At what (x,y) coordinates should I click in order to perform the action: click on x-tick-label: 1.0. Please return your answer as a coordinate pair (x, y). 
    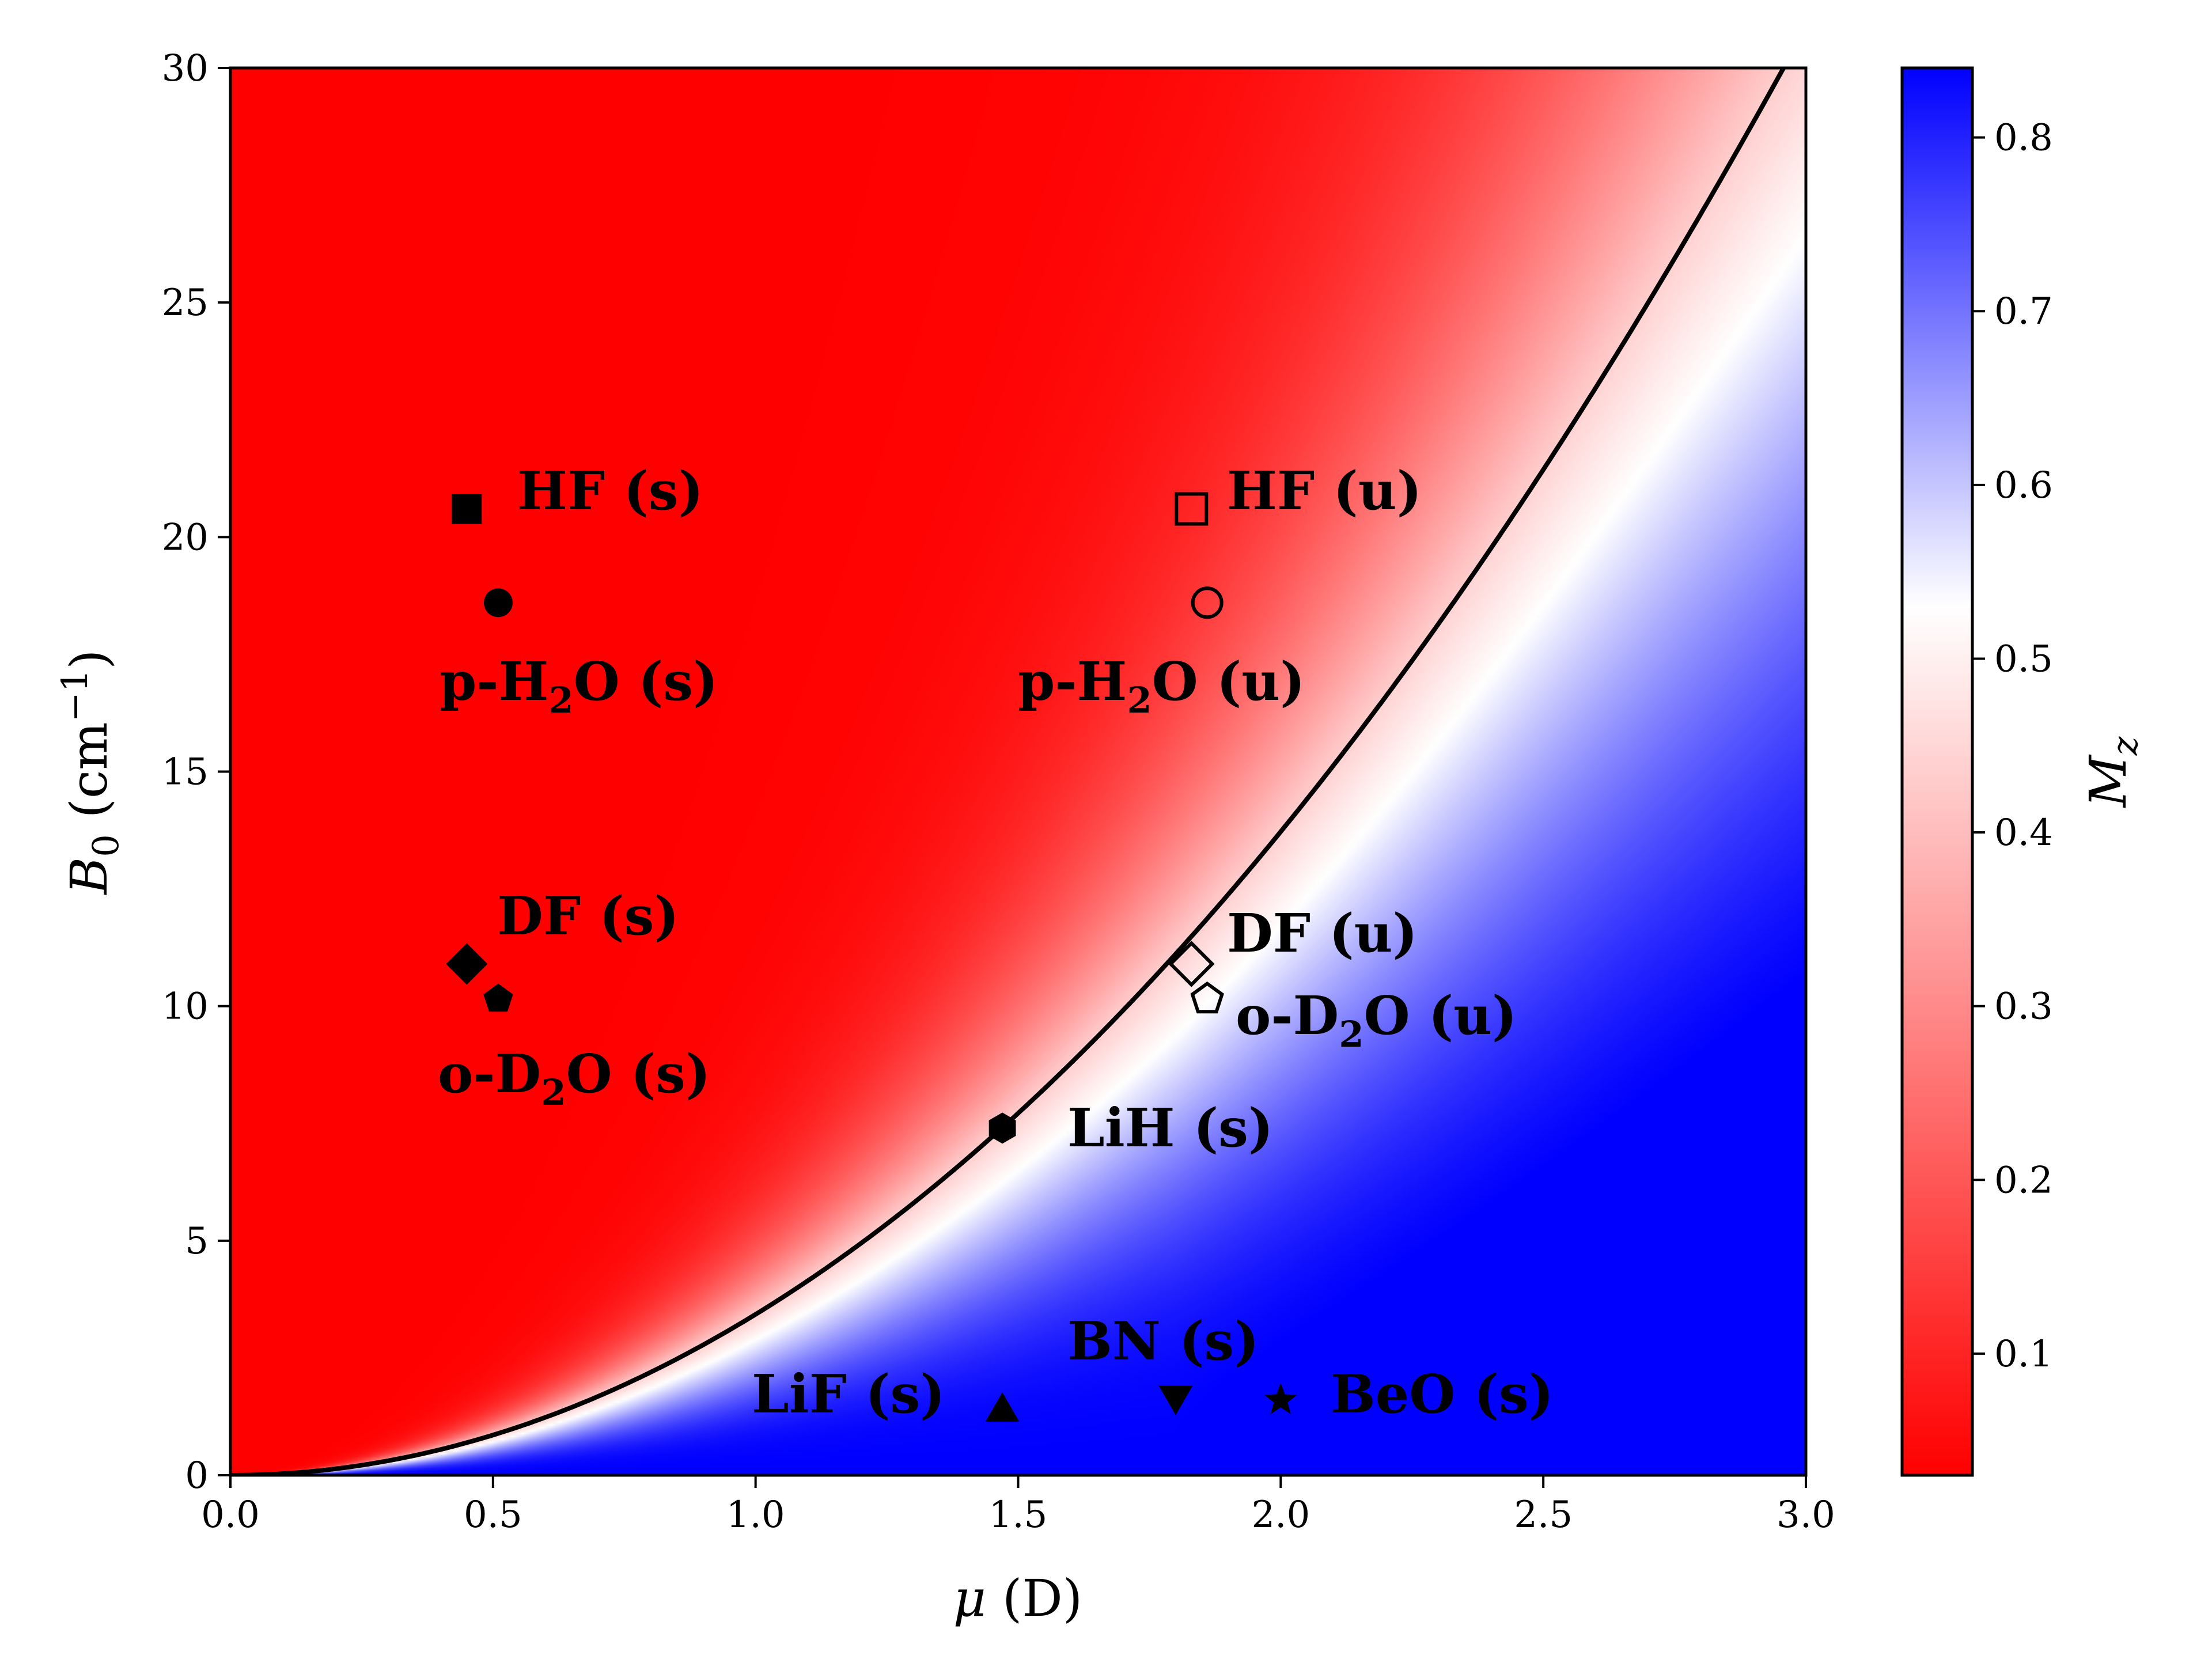
    Looking at the image, I should click on (755, 1515).